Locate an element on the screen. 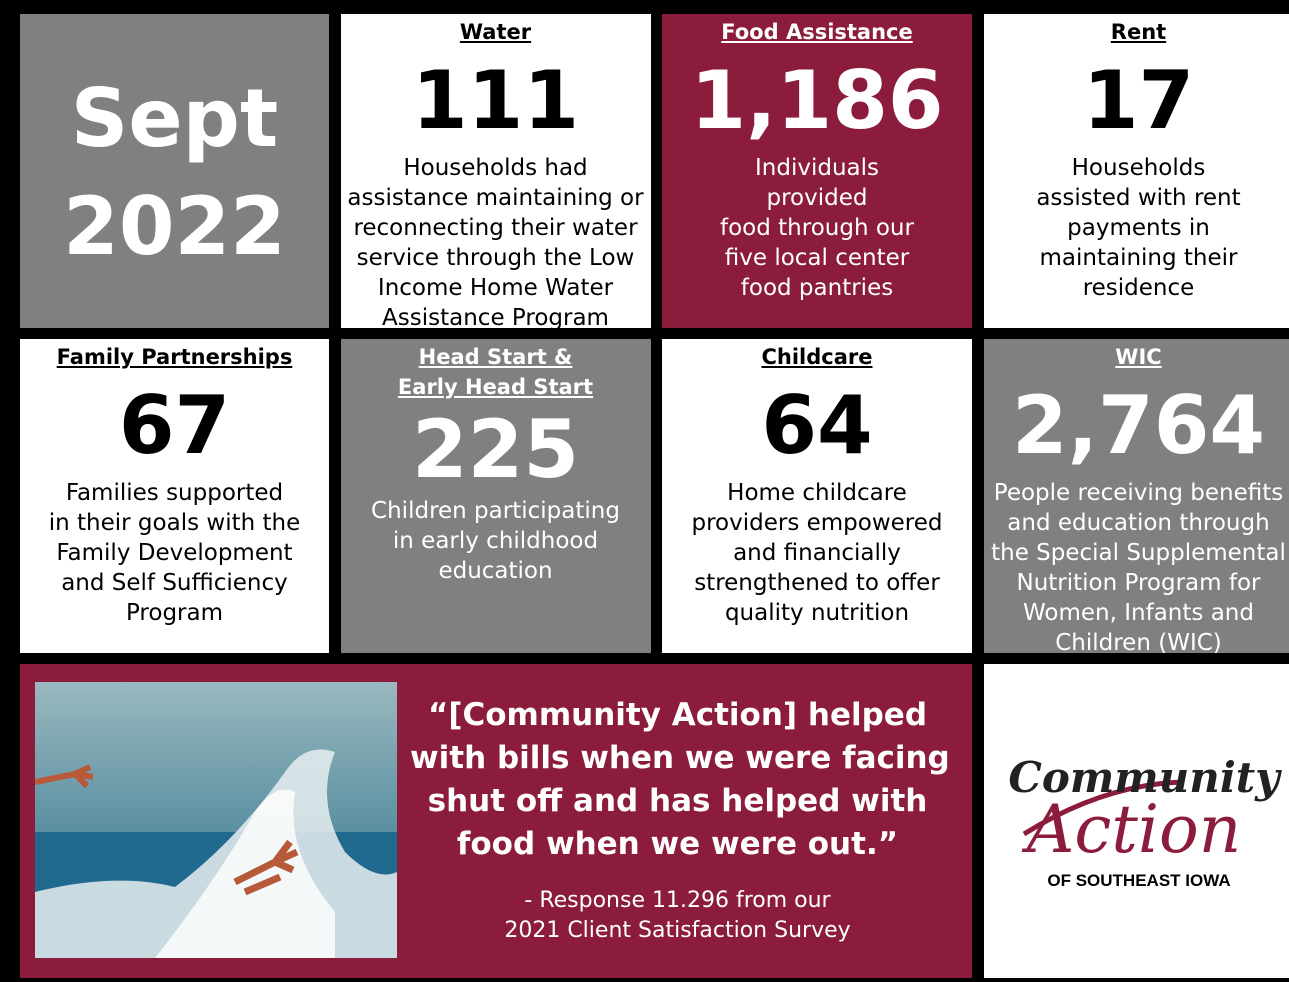 This screenshot has height=982, width=1289. tile-description: Women, Infants and is located at coordinates (1138, 613).